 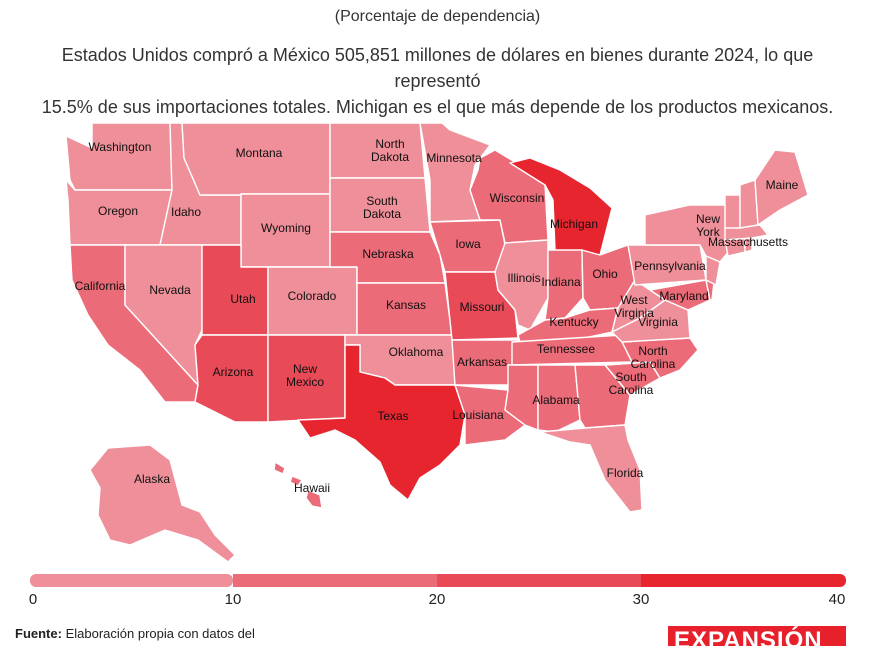 I want to click on state-label-florida: Florida, so click(x=625, y=473).